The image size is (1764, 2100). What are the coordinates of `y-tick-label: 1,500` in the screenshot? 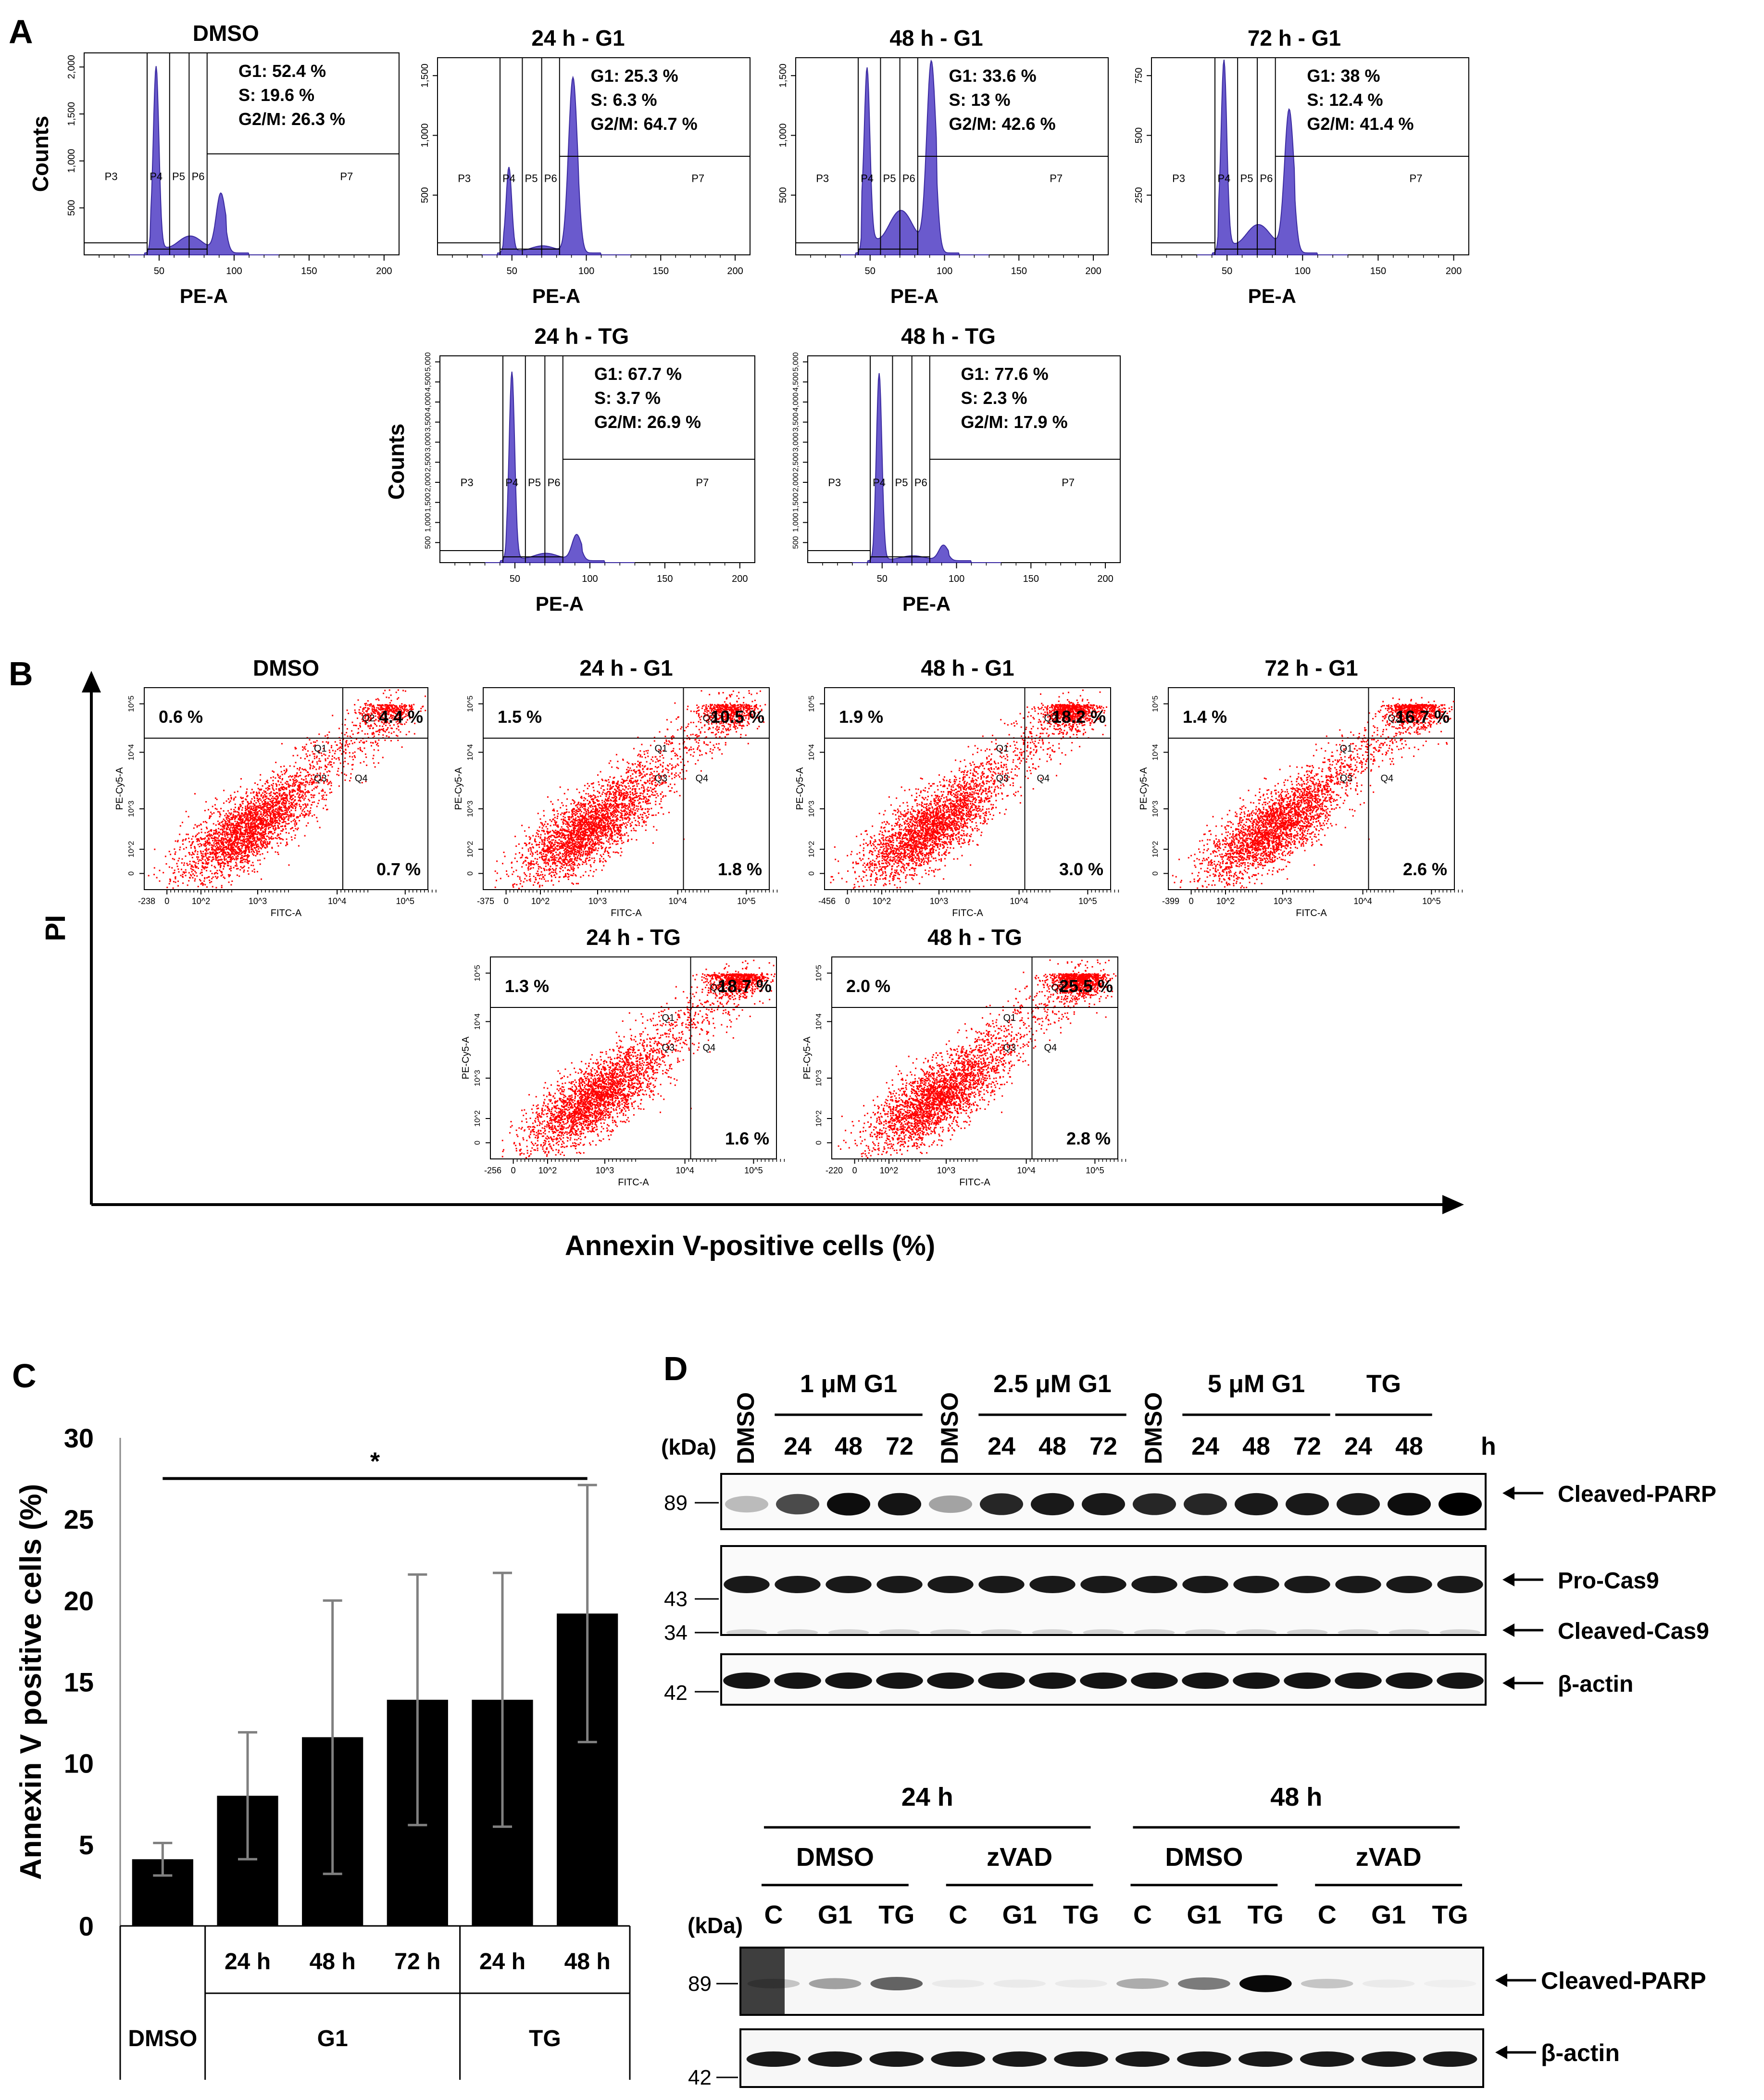 It's located at (428, 502).